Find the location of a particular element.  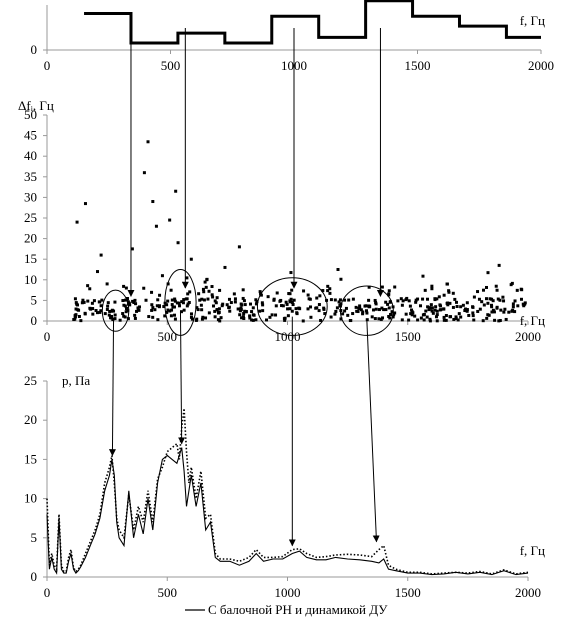

middle-highlight-ellipses is located at coordinates (247, 302).